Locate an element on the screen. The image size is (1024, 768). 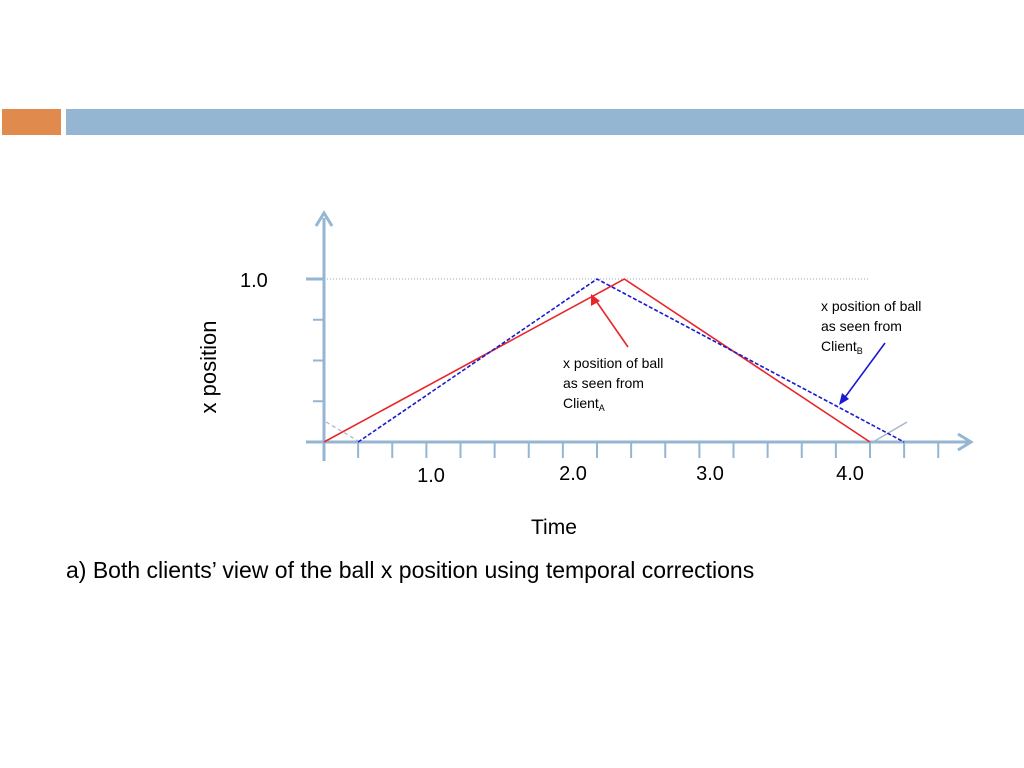
y-tick-label: 1.0 is located at coordinates (254, 281).